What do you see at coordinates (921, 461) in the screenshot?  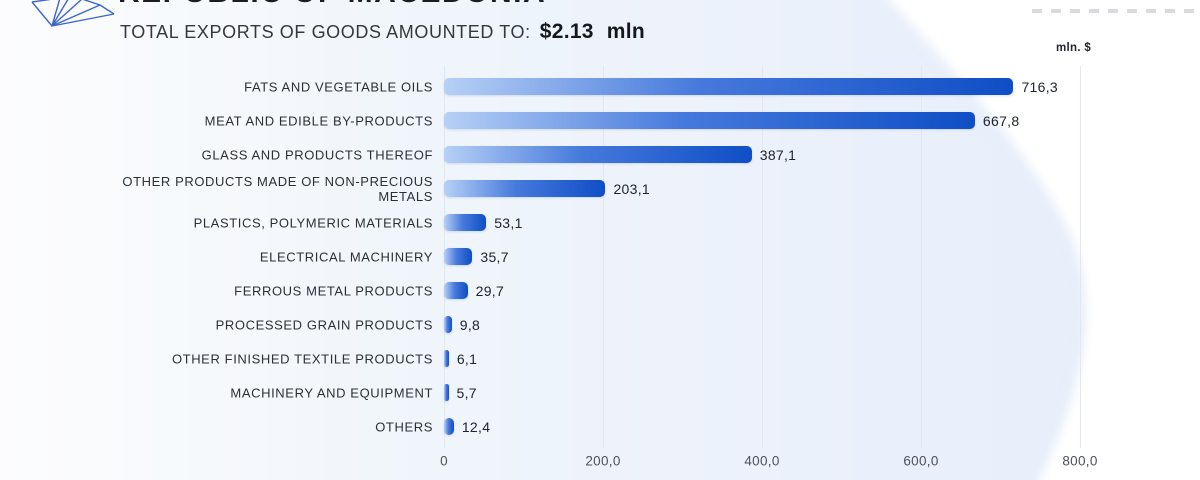 I see `x-tick-label: 600,0` at bounding box center [921, 461].